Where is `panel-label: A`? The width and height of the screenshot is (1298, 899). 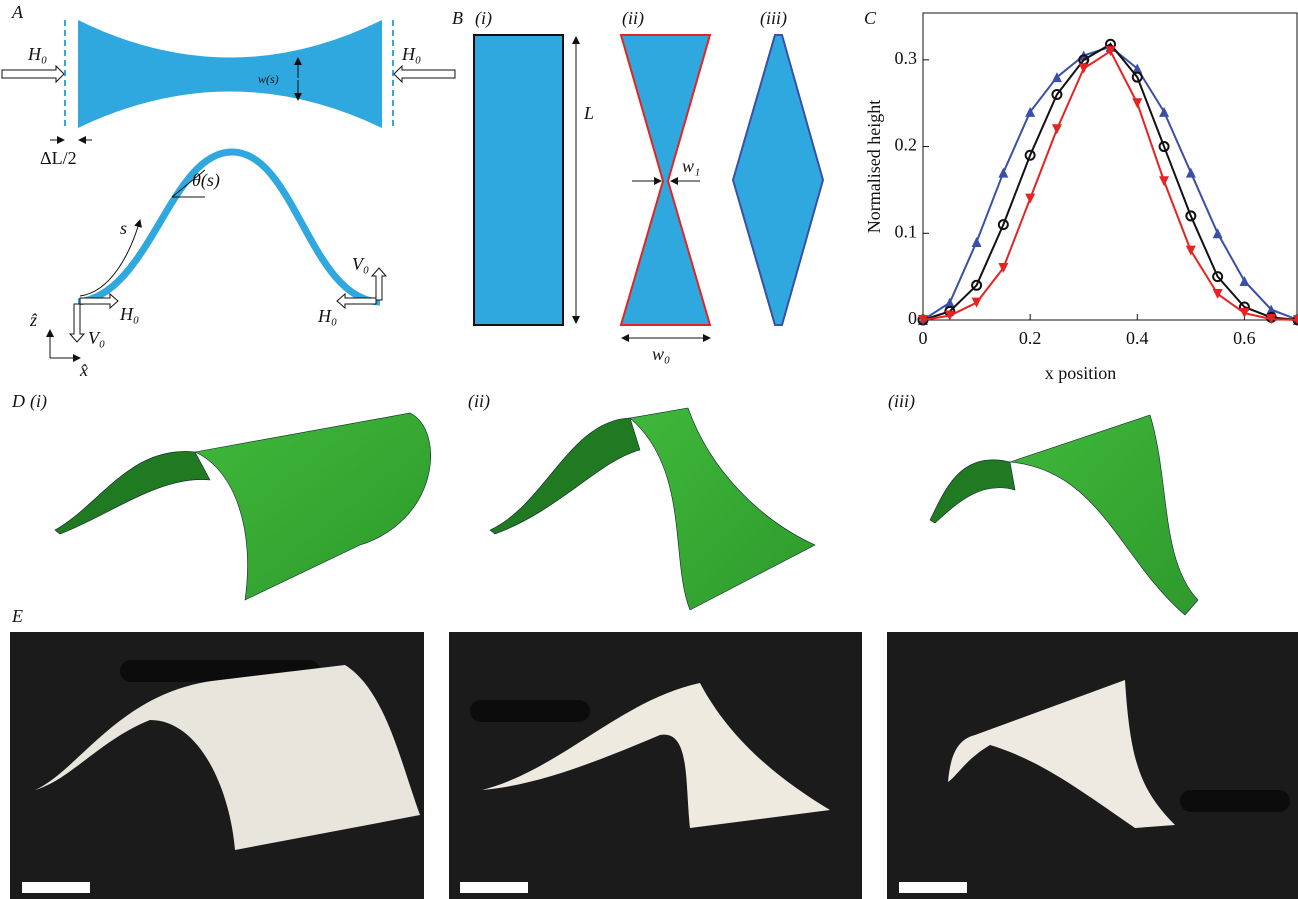 panel-label: A is located at coordinates (17, 12).